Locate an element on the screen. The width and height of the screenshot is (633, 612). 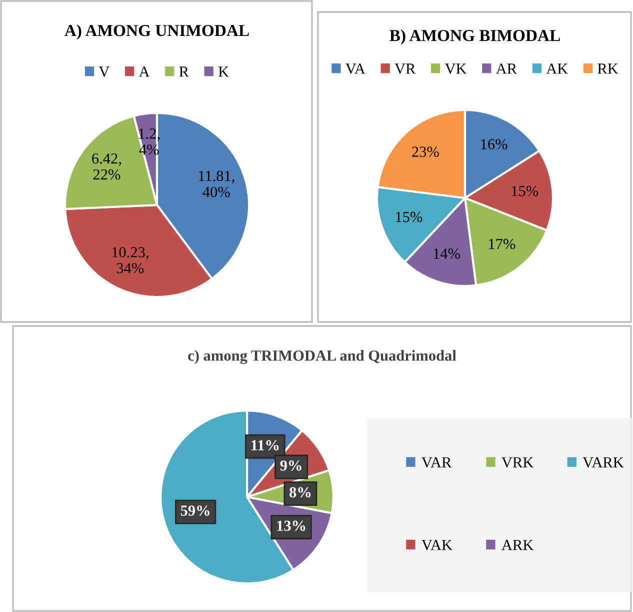
chart-title: A) AMONG UNIMODAL is located at coordinates (156, 32).